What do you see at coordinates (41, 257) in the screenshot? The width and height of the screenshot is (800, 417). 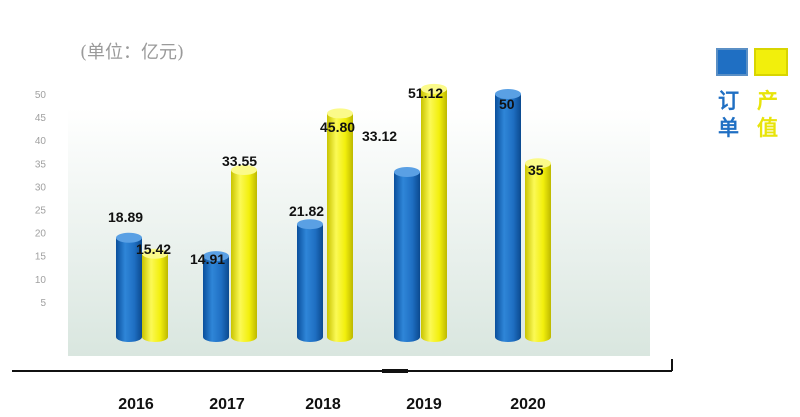 I see `y-tick-label: 15` at bounding box center [41, 257].